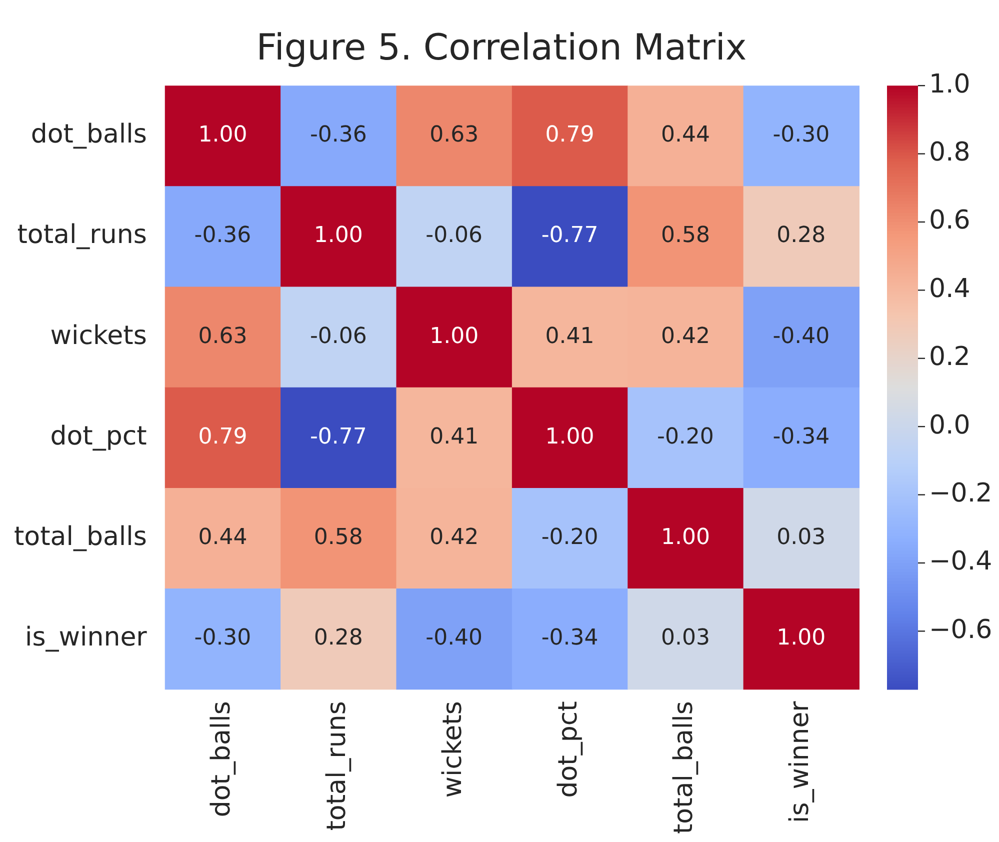 This screenshot has width=999, height=842. Describe the element at coordinates (80, 537) in the screenshot. I see `y-tick-label: total_balls` at that location.